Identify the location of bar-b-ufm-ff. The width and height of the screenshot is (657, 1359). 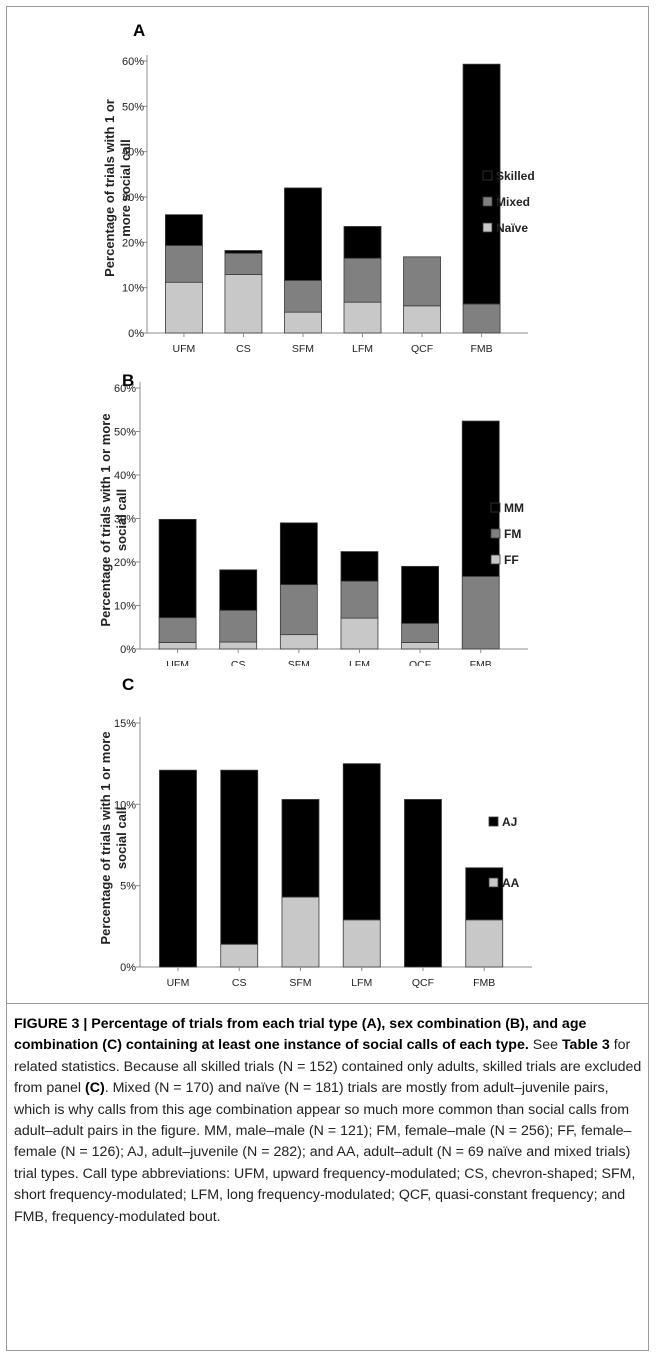
(177, 646).